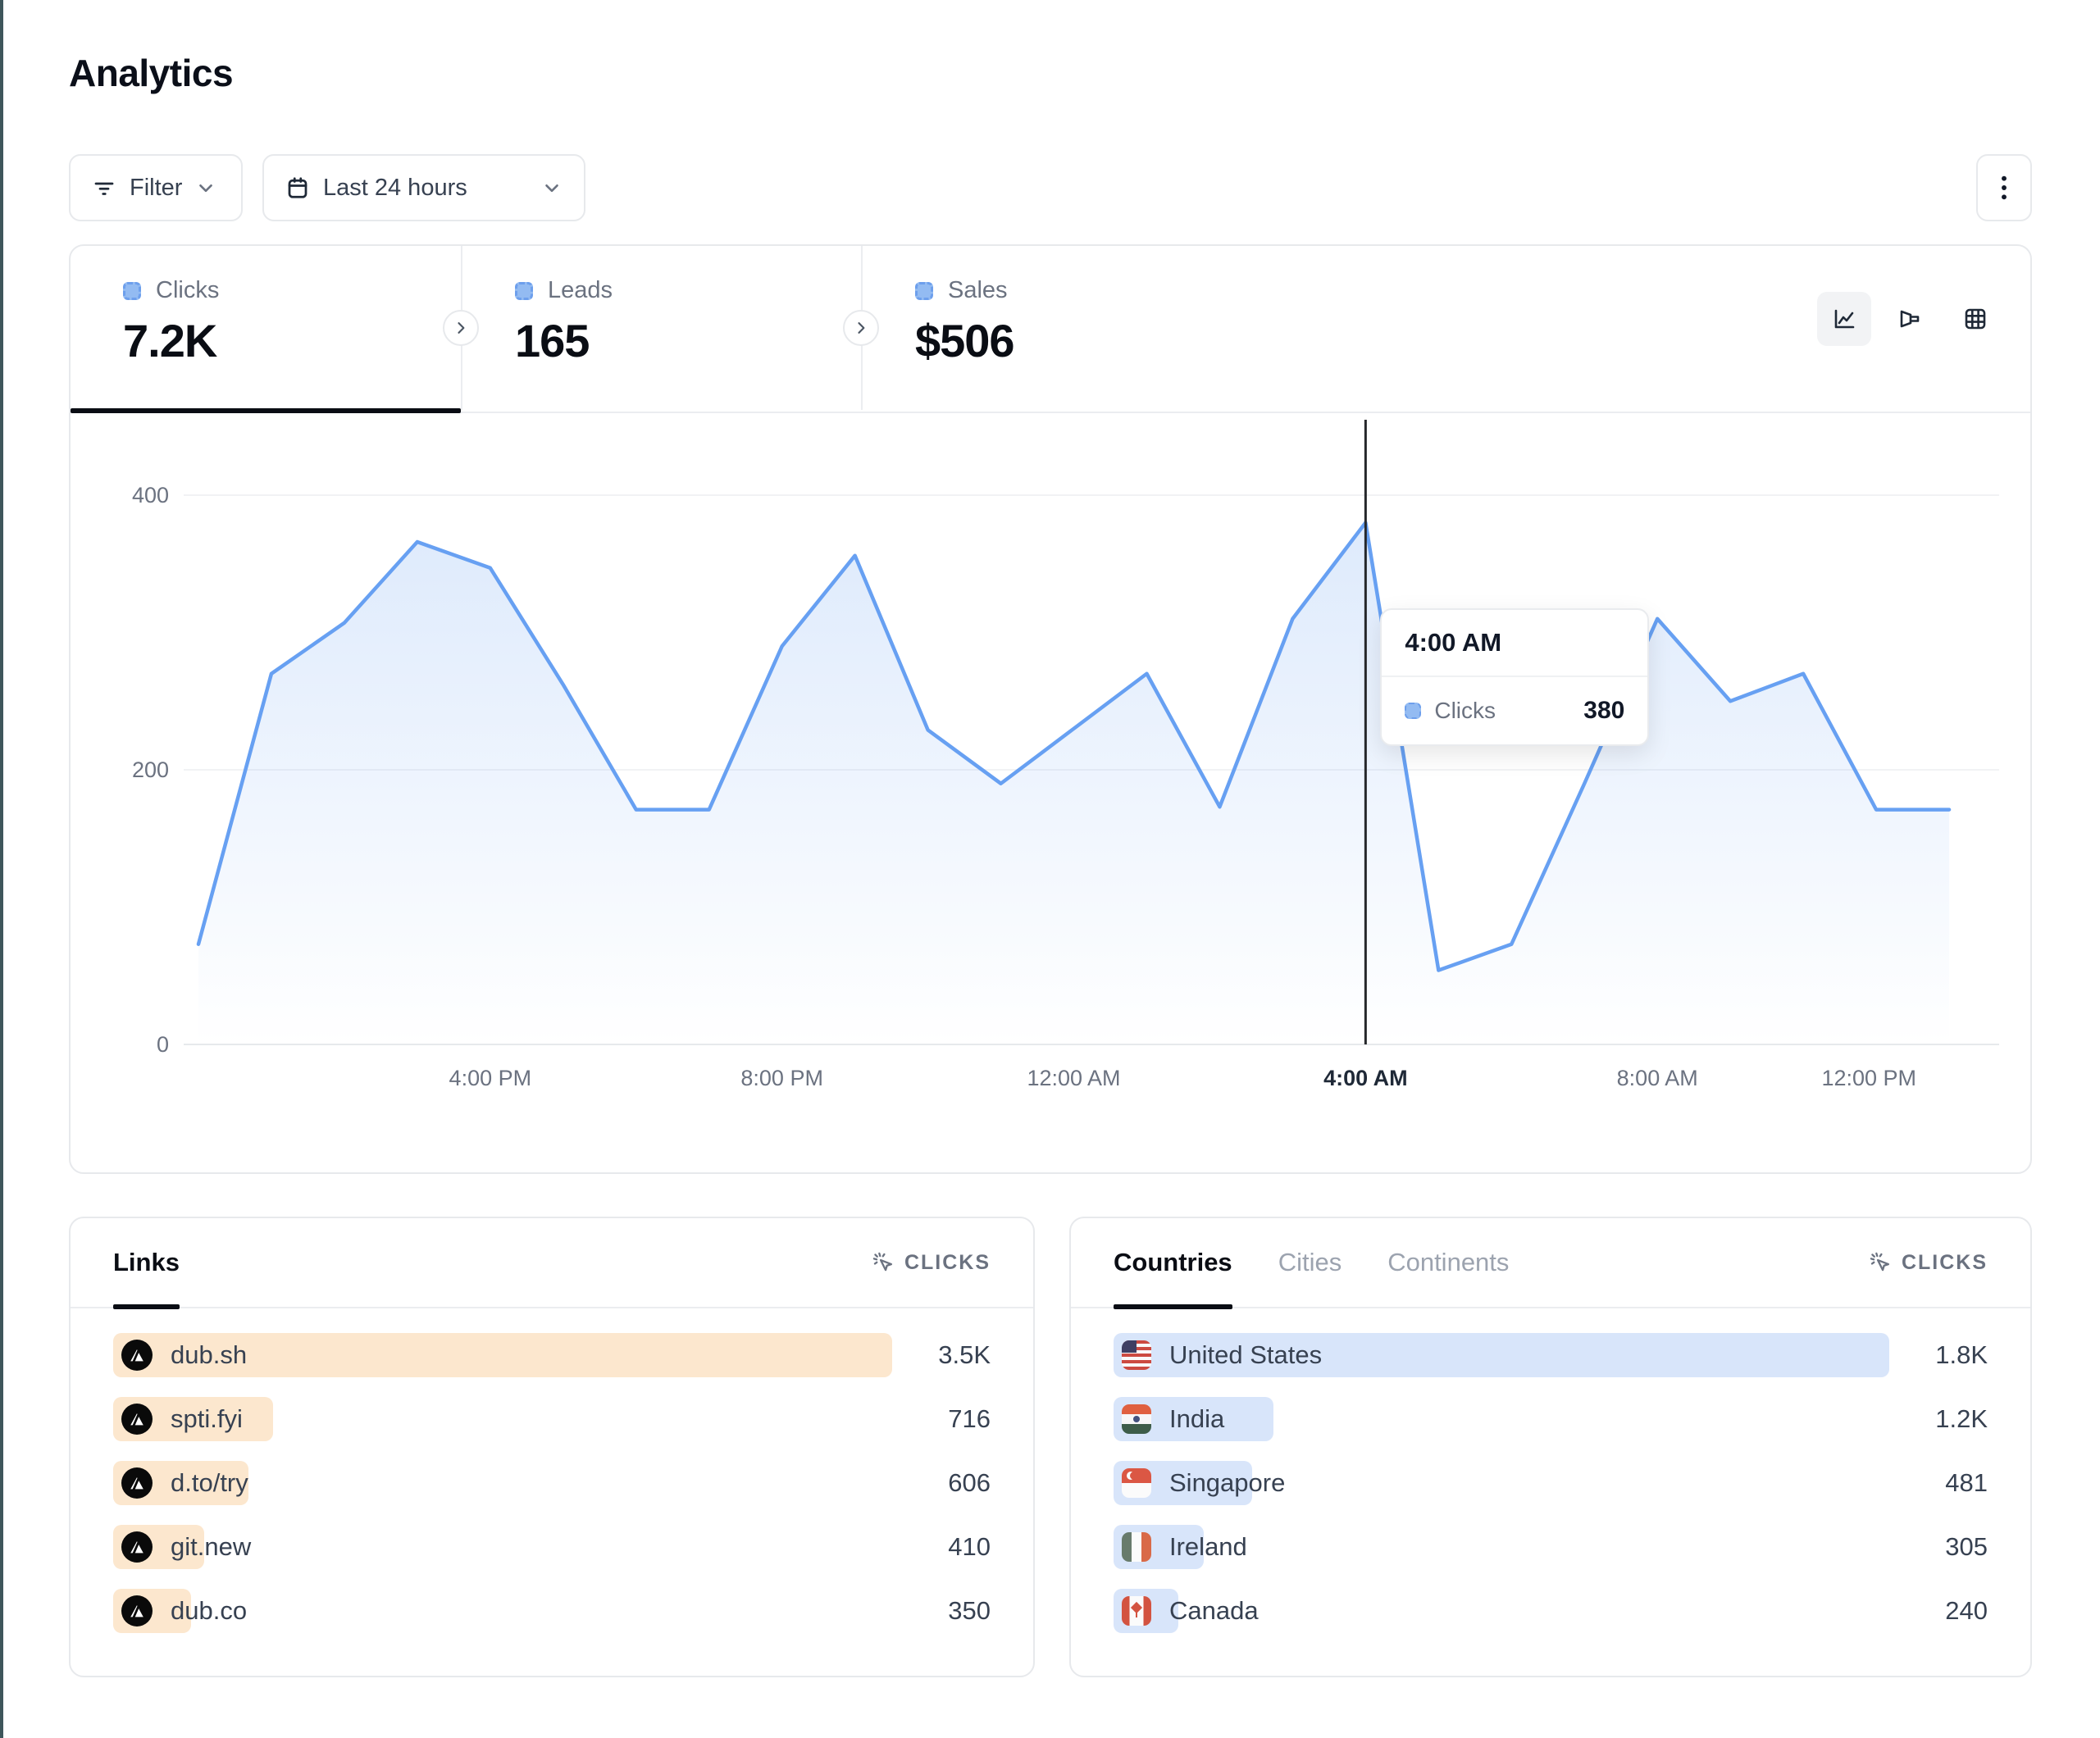 The width and height of the screenshot is (2100, 1738). Describe the element at coordinates (2004, 187) in the screenshot. I see `more-options-button` at that location.